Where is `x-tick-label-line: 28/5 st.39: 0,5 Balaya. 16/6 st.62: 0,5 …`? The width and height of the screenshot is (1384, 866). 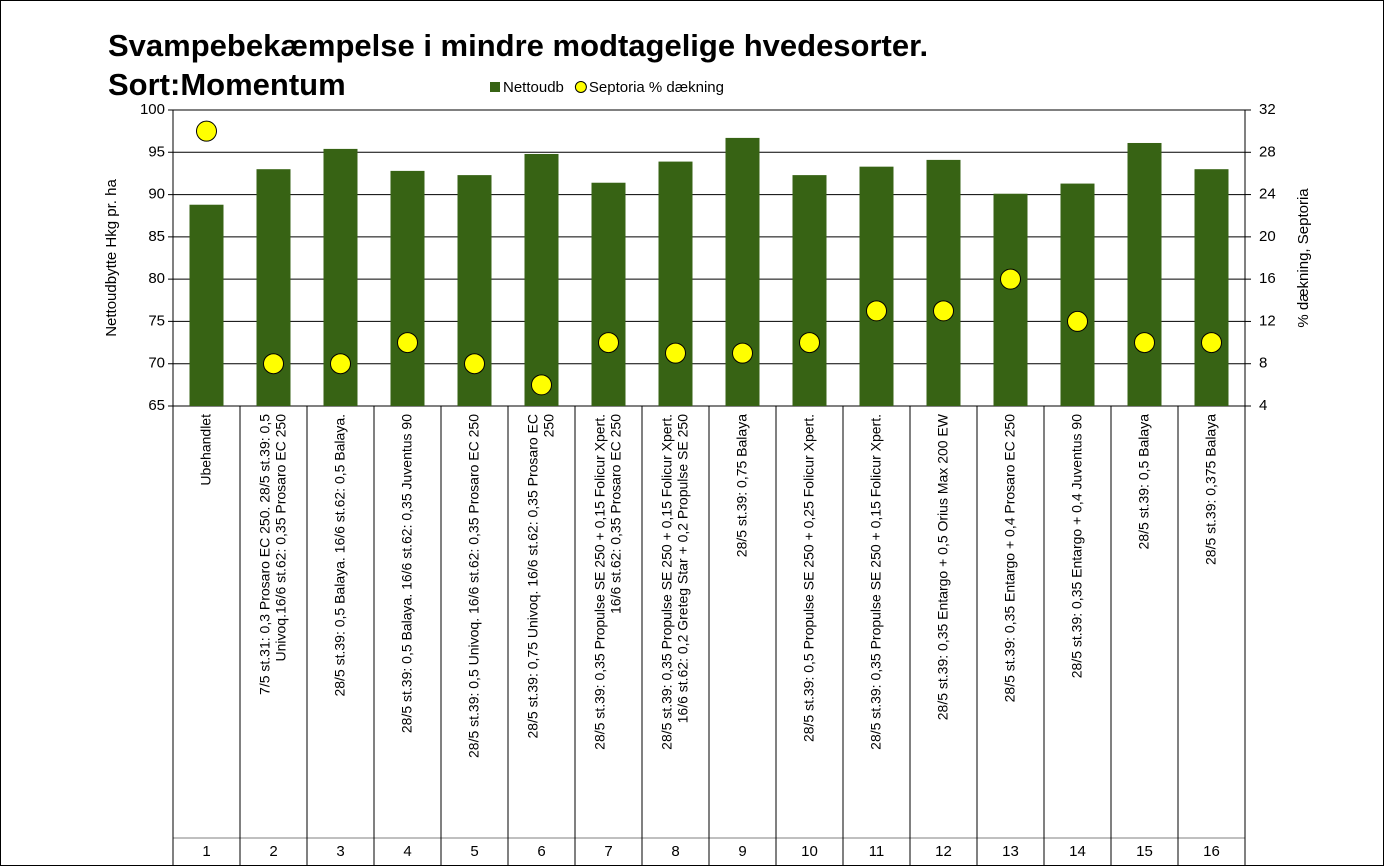 x-tick-label-line: 28/5 st.39: 0,5 Balaya. 16/6 st.62: 0,5 … is located at coordinates (339, 555).